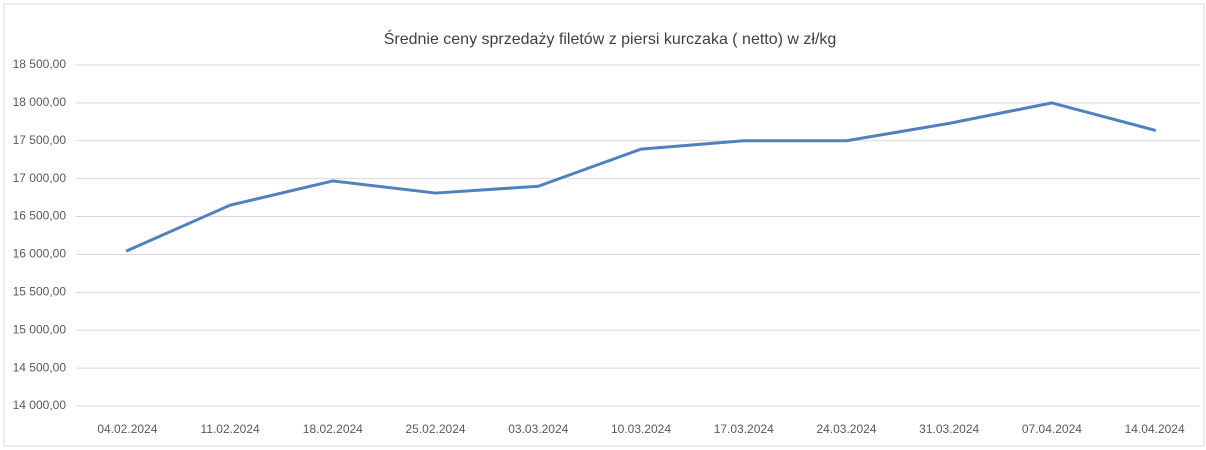  Describe the element at coordinates (846, 429) in the screenshot. I see `x-tick-label: 24.03.2024` at that location.